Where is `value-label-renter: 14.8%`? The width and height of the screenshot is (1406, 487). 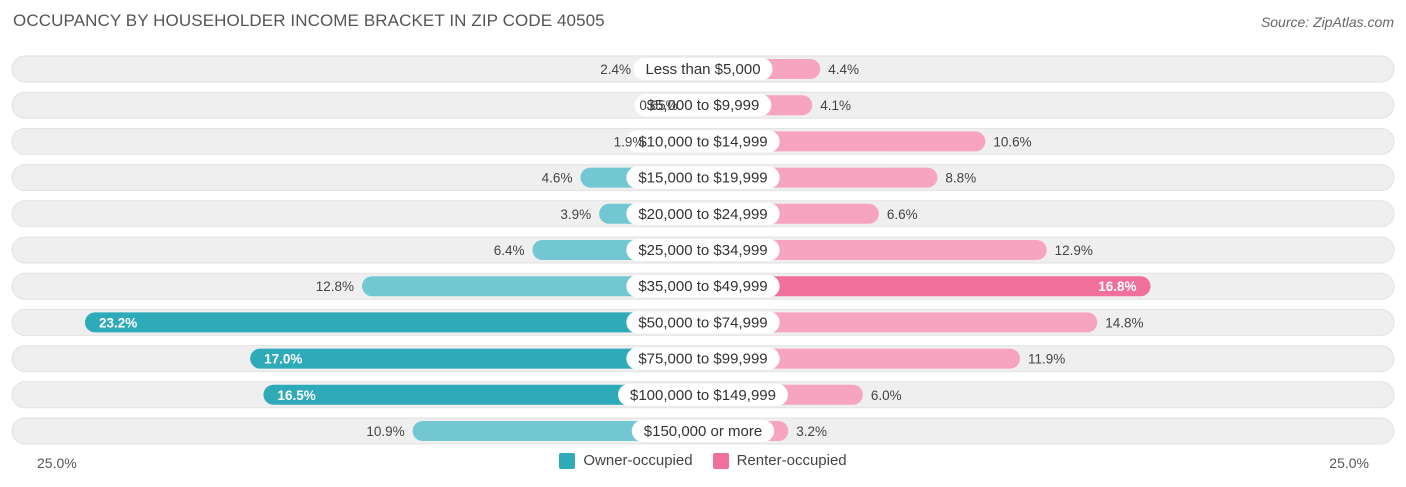
value-label-renter: 14.8% is located at coordinates (1124, 322).